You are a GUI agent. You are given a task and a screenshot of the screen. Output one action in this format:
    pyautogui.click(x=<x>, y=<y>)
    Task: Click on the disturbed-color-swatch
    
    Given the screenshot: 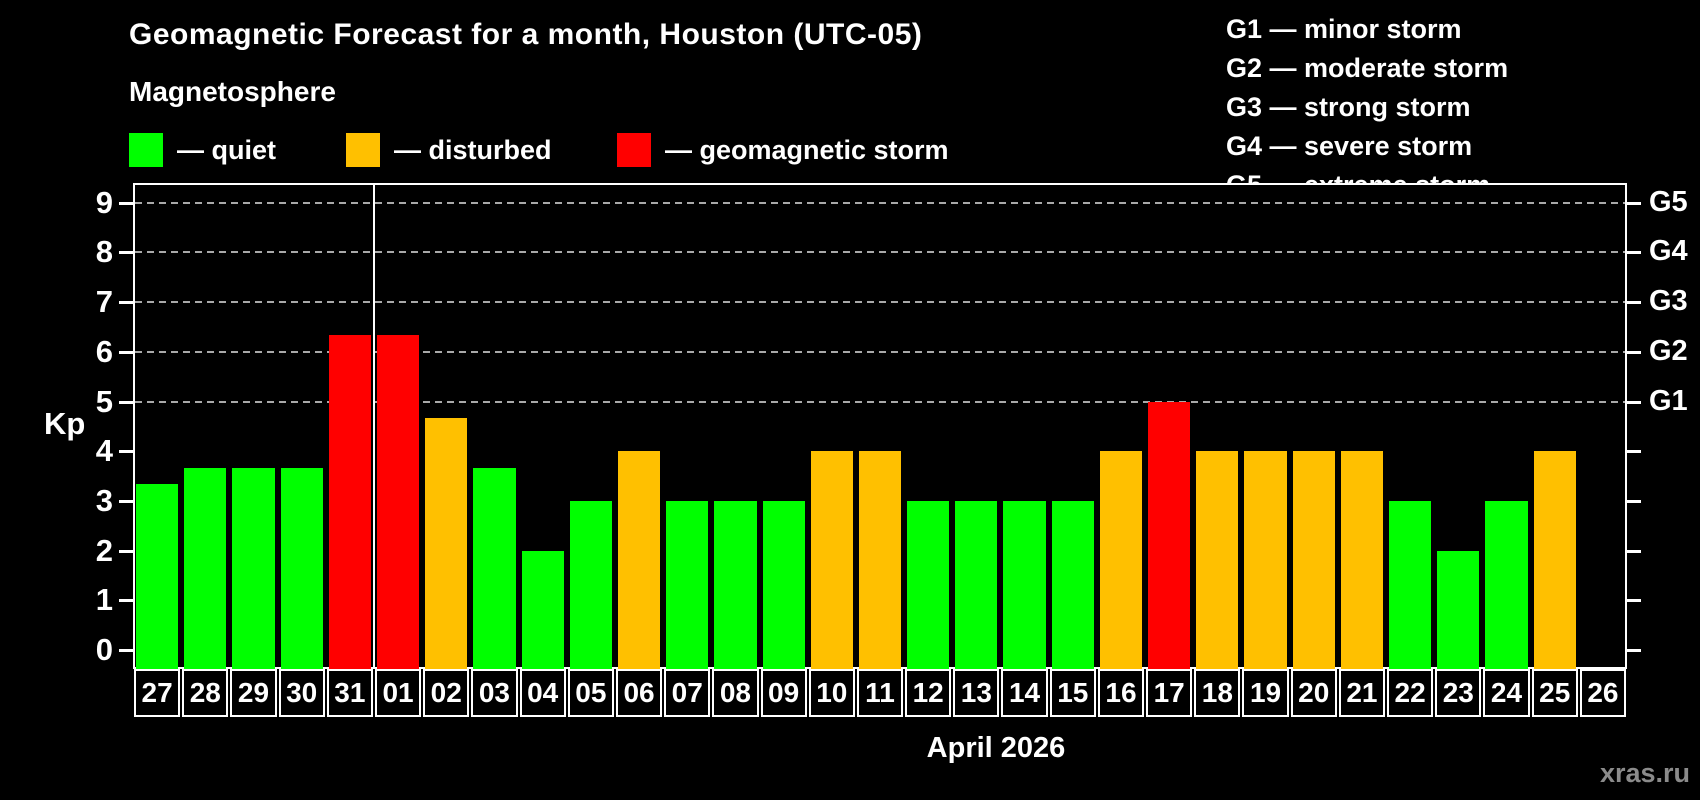 What is the action you would take?
    pyautogui.click(x=363, y=150)
    